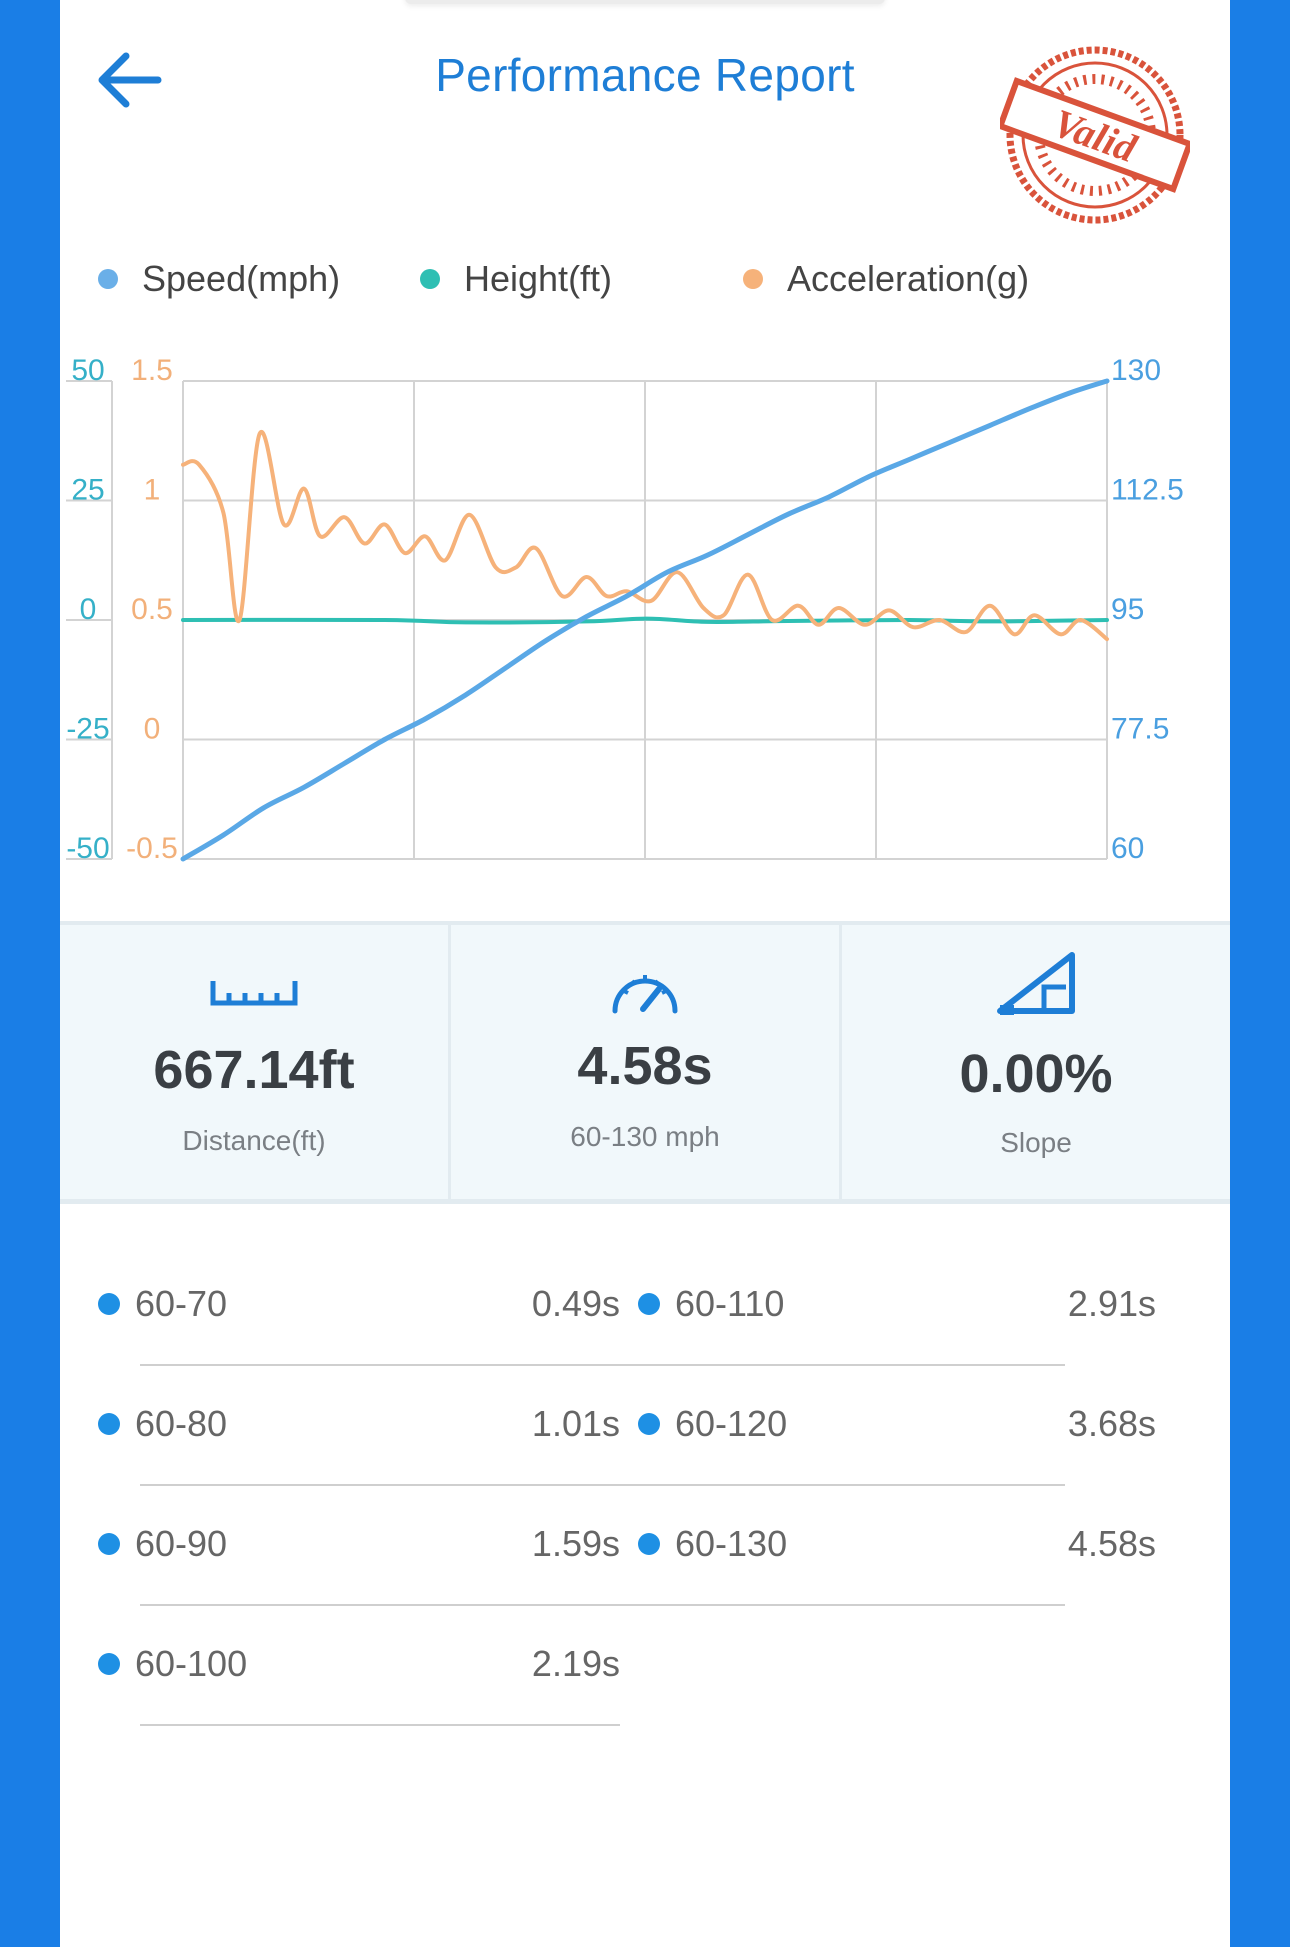 The width and height of the screenshot is (1290, 1947). What do you see at coordinates (241, 278) in the screenshot?
I see `legend-label: Speed(mph)` at bounding box center [241, 278].